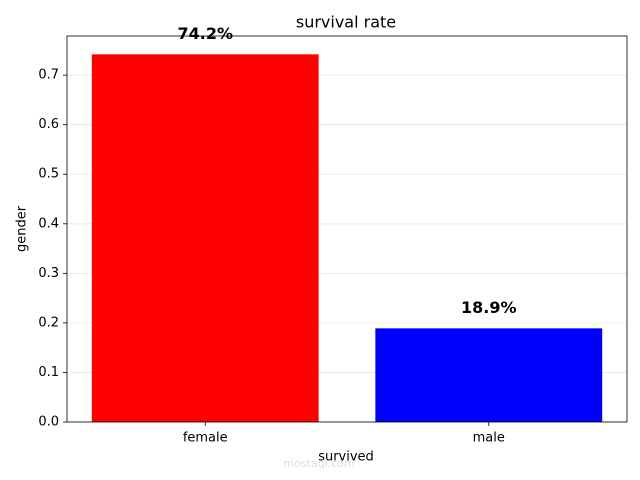 The width and height of the screenshot is (640, 480). Describe the element at coordinates (489, 438) in the screenshot. I see `x-tick-label: male` at that location.